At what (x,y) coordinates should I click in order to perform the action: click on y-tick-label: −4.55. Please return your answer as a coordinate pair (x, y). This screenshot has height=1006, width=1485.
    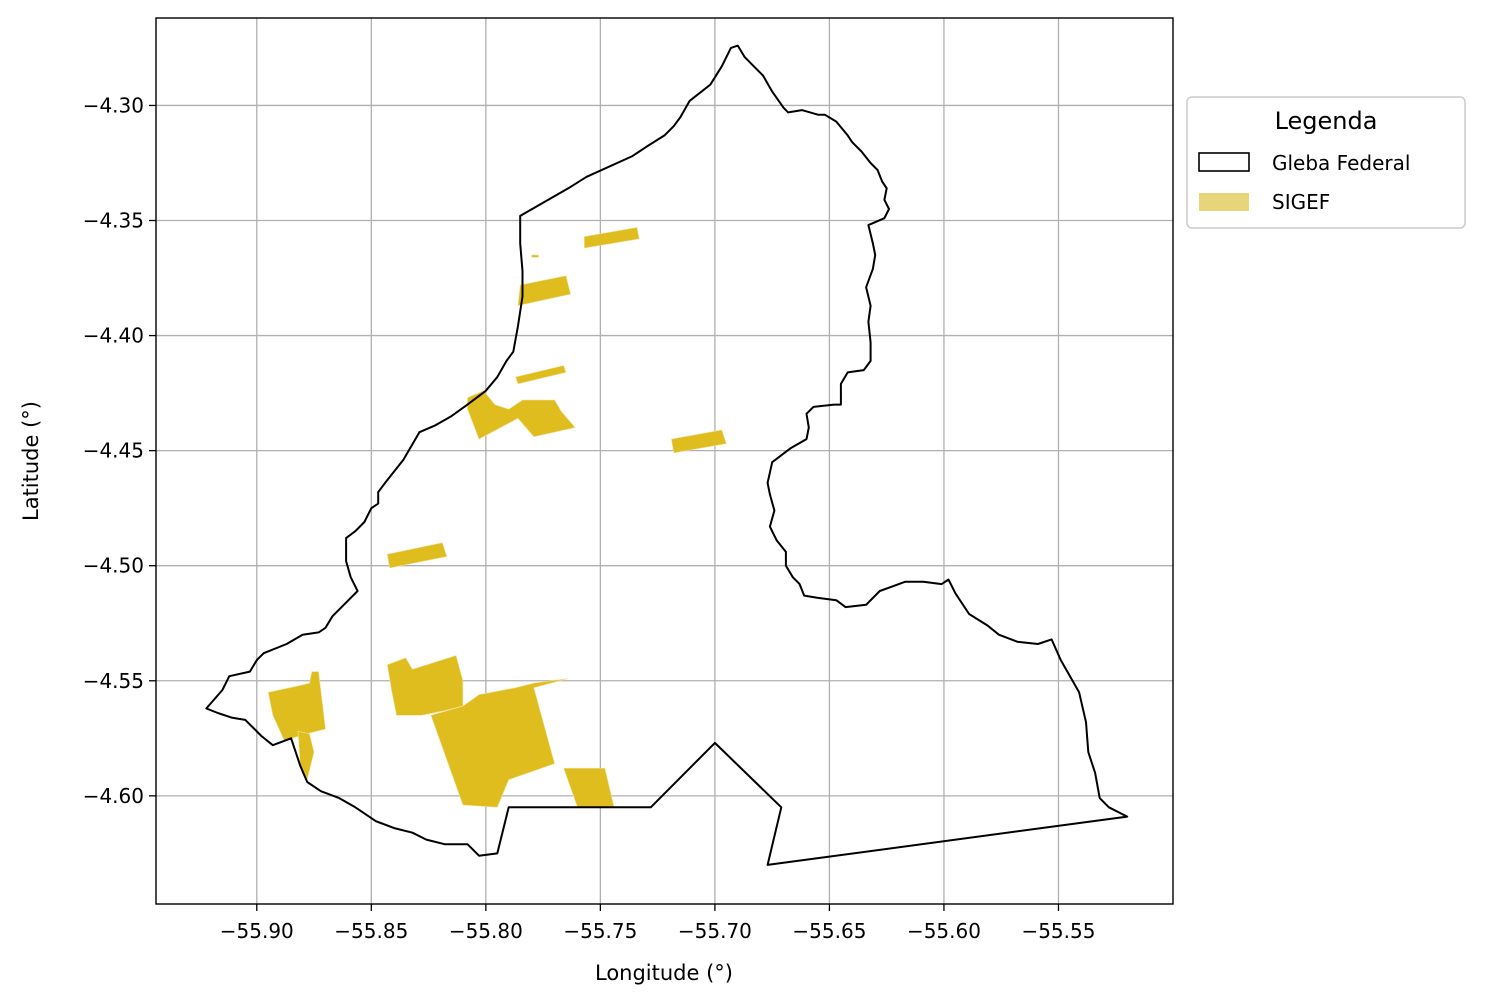
    Looking at the image, I should click on (113, 681).